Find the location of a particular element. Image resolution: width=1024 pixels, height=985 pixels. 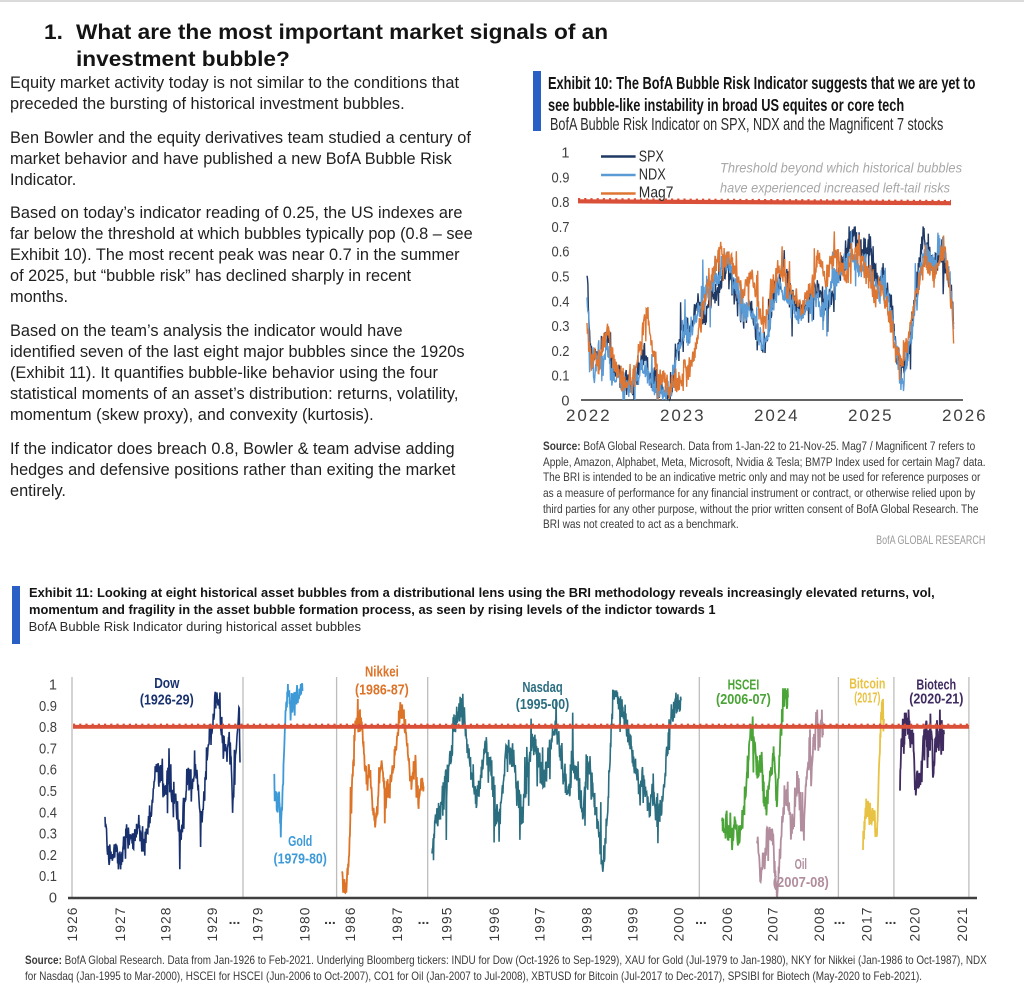

svg-text: (2017) is located at coordinates (867, 699).